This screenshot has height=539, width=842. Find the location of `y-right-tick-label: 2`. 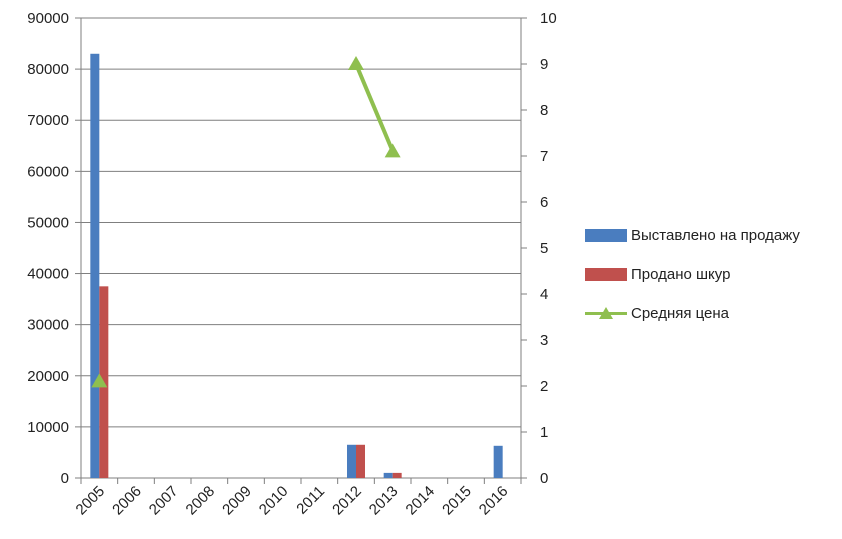

y-right-tick-label: 2 is located at coordinates (544, 386).